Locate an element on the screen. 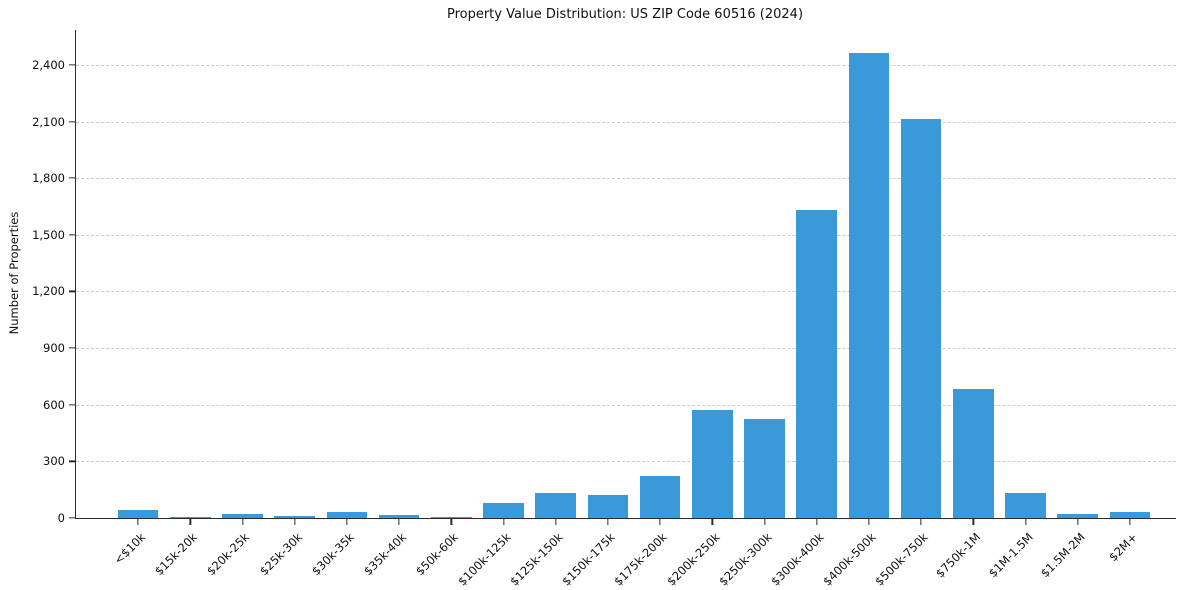 This screenshot has width=1190, height=590. y-tick-label: 600 is located at coordinates (54, 404).